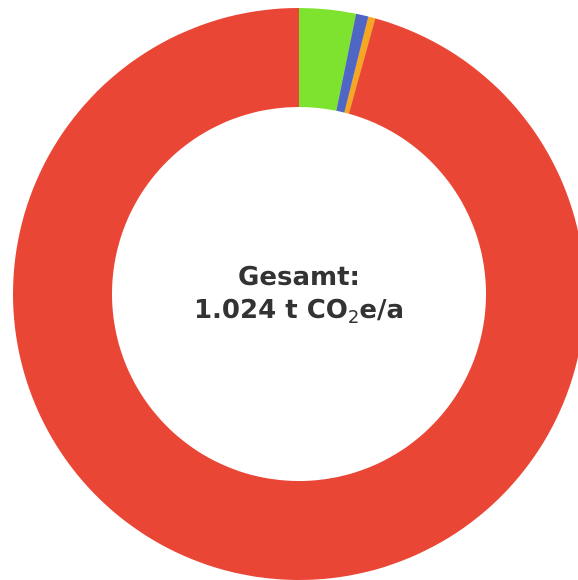 Image resolution: width=578 pixels, height=580 pixels. I want to click on total-unit: e/a, so click(381, 310).